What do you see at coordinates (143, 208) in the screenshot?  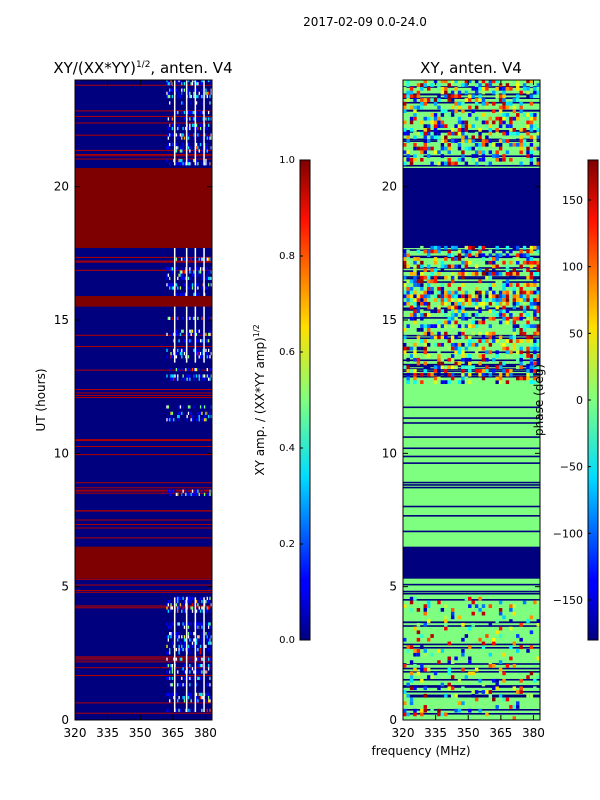 I see `amplitude-flag-block` at bounding box center [143, 208].